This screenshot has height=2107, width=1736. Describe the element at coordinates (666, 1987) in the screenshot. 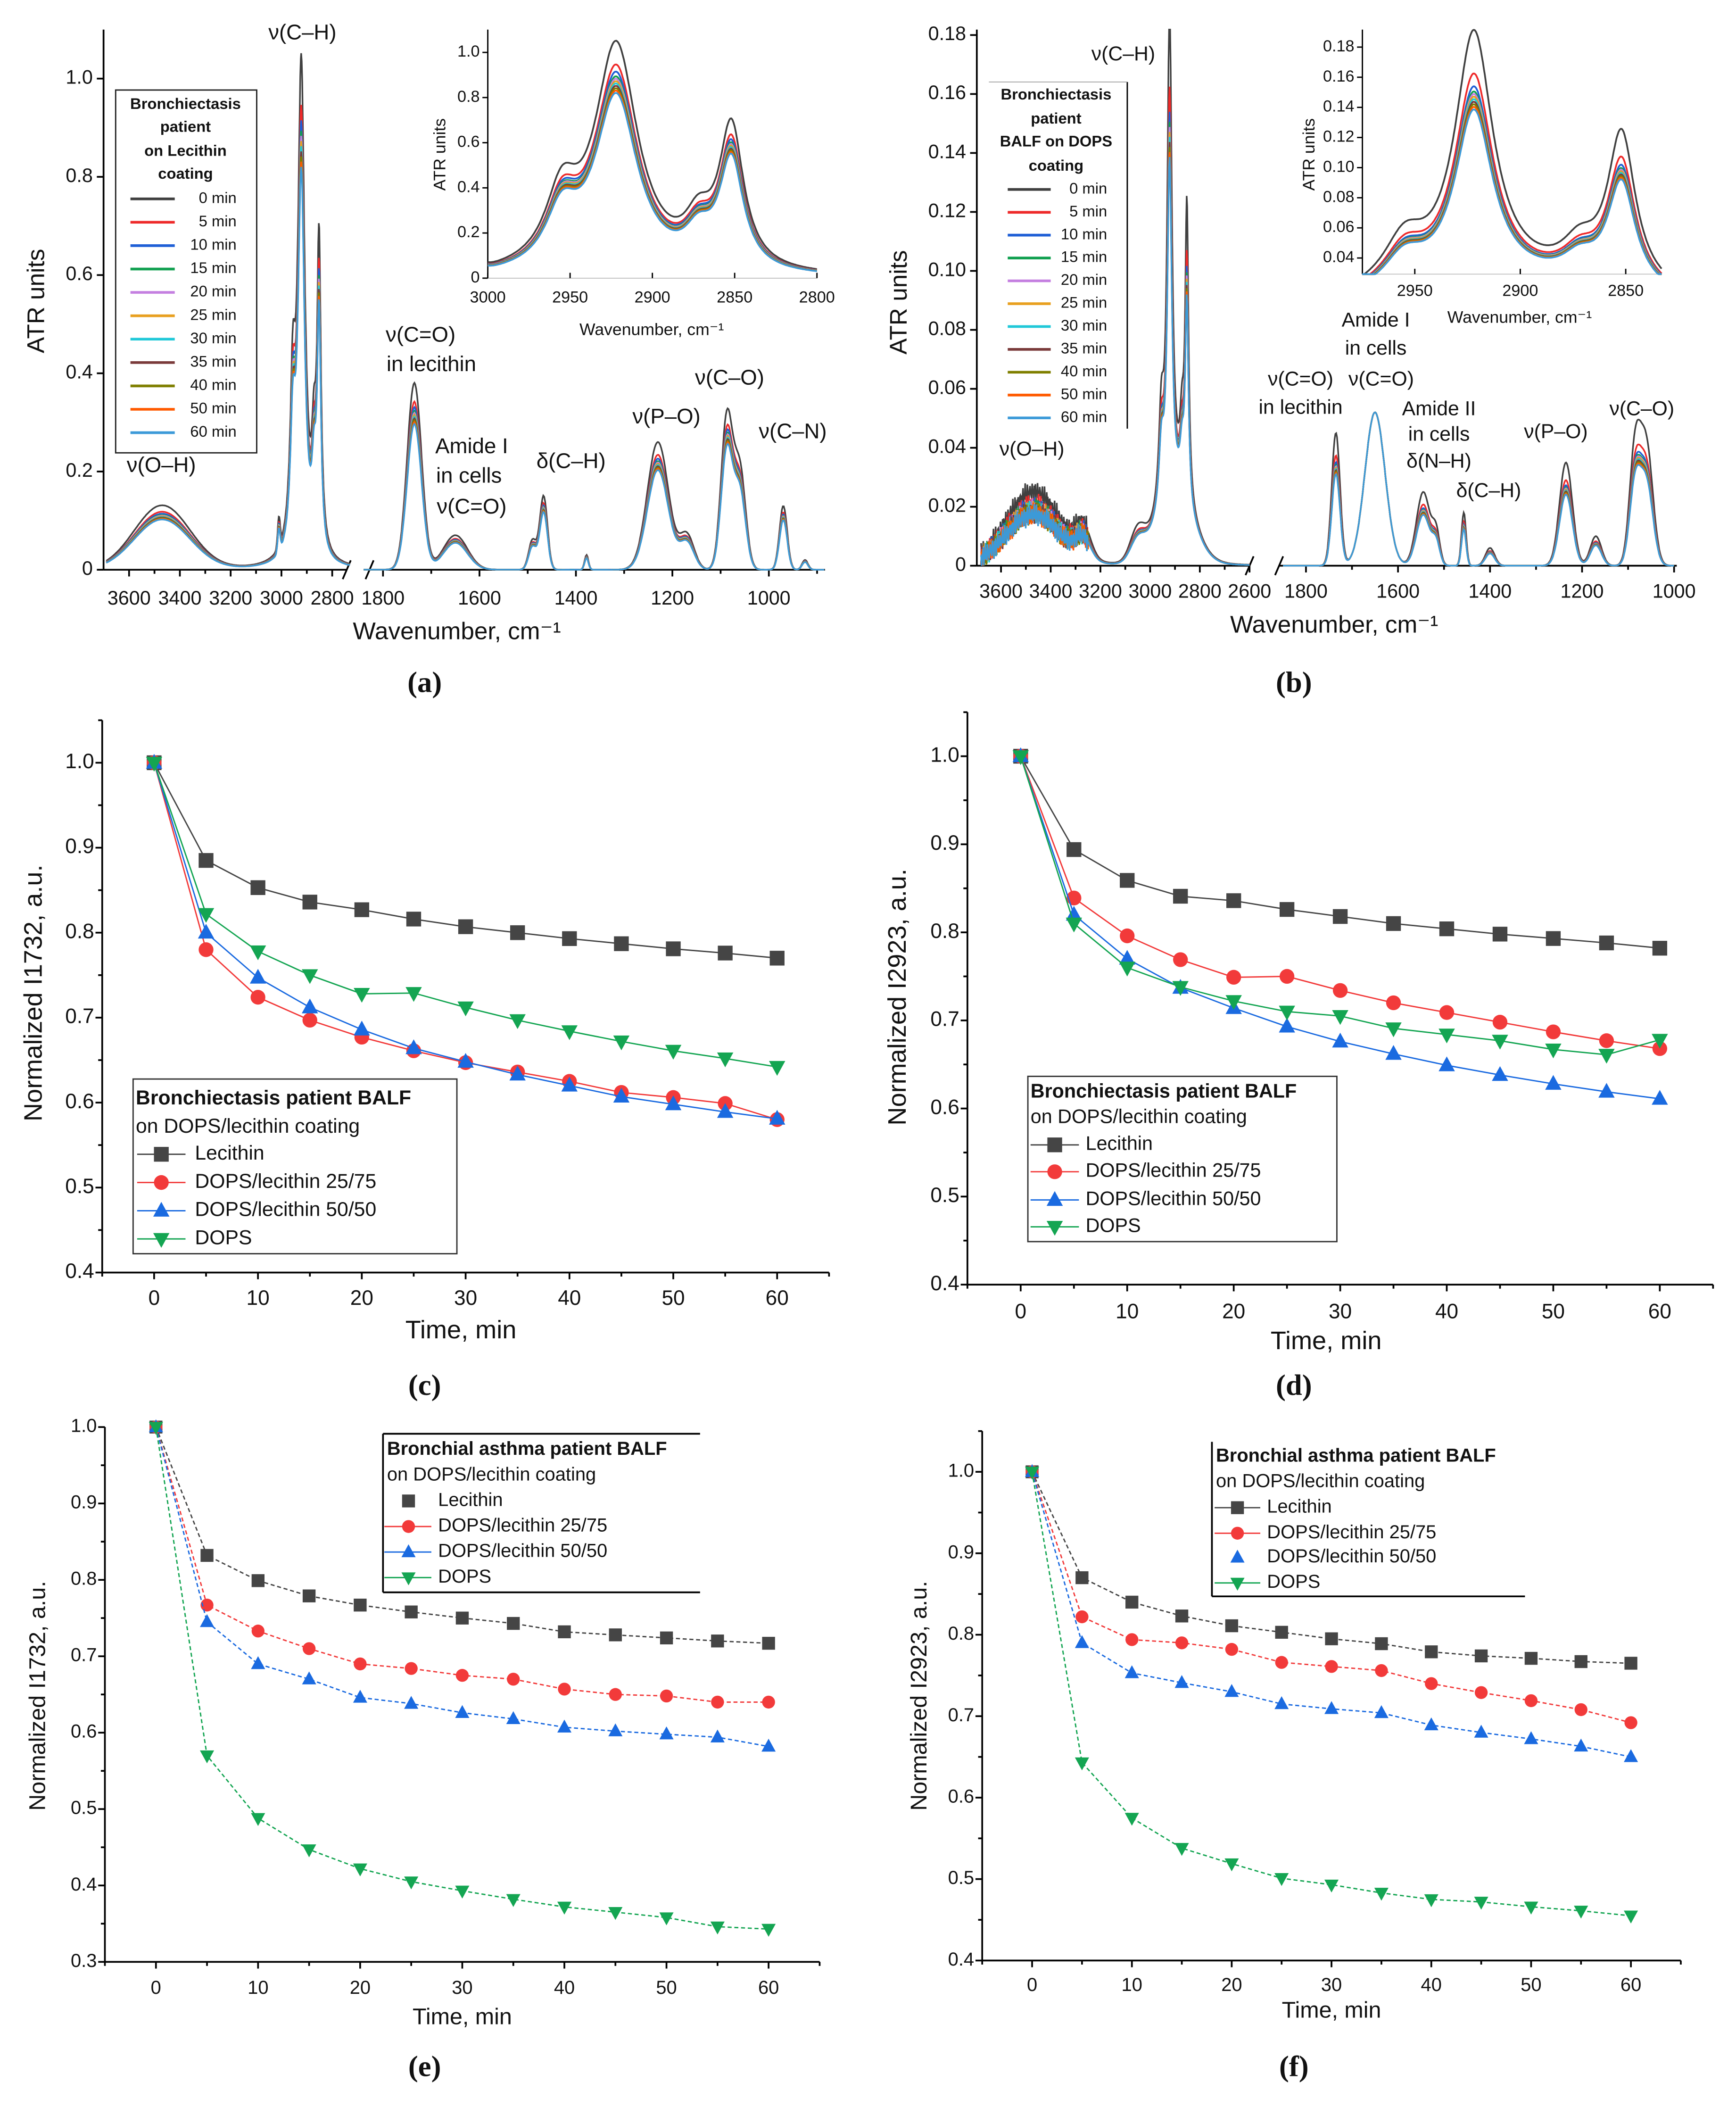

I see `x-tick-label: 50` at that location.